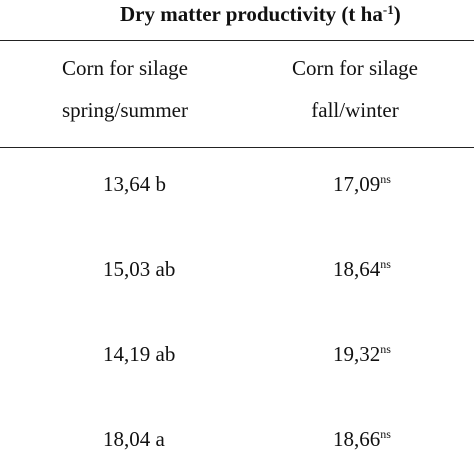 The height and width of the screenshot is (474, 474). What do you see at coordinates (134, 184) in the screenshot?
I see `table-cell-spring: 13,64 b` at bounding box center [134, 184].